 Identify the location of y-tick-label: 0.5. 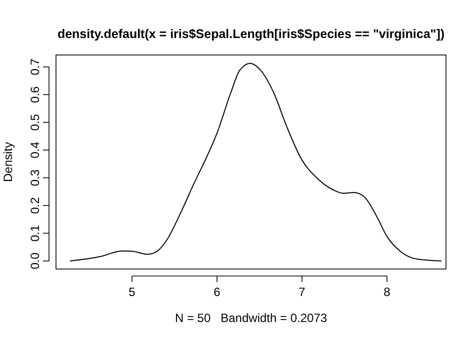
(35, 122).